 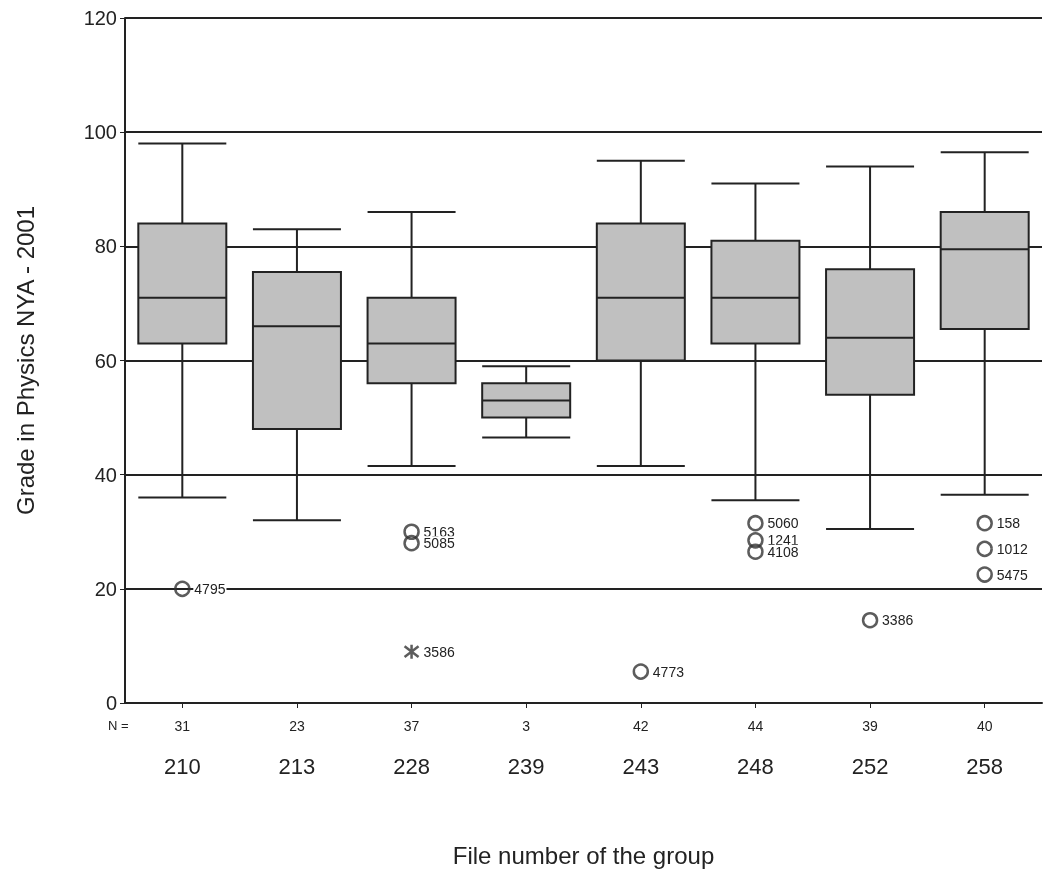 I want to click on text: N =, so click(x=118, y=725).